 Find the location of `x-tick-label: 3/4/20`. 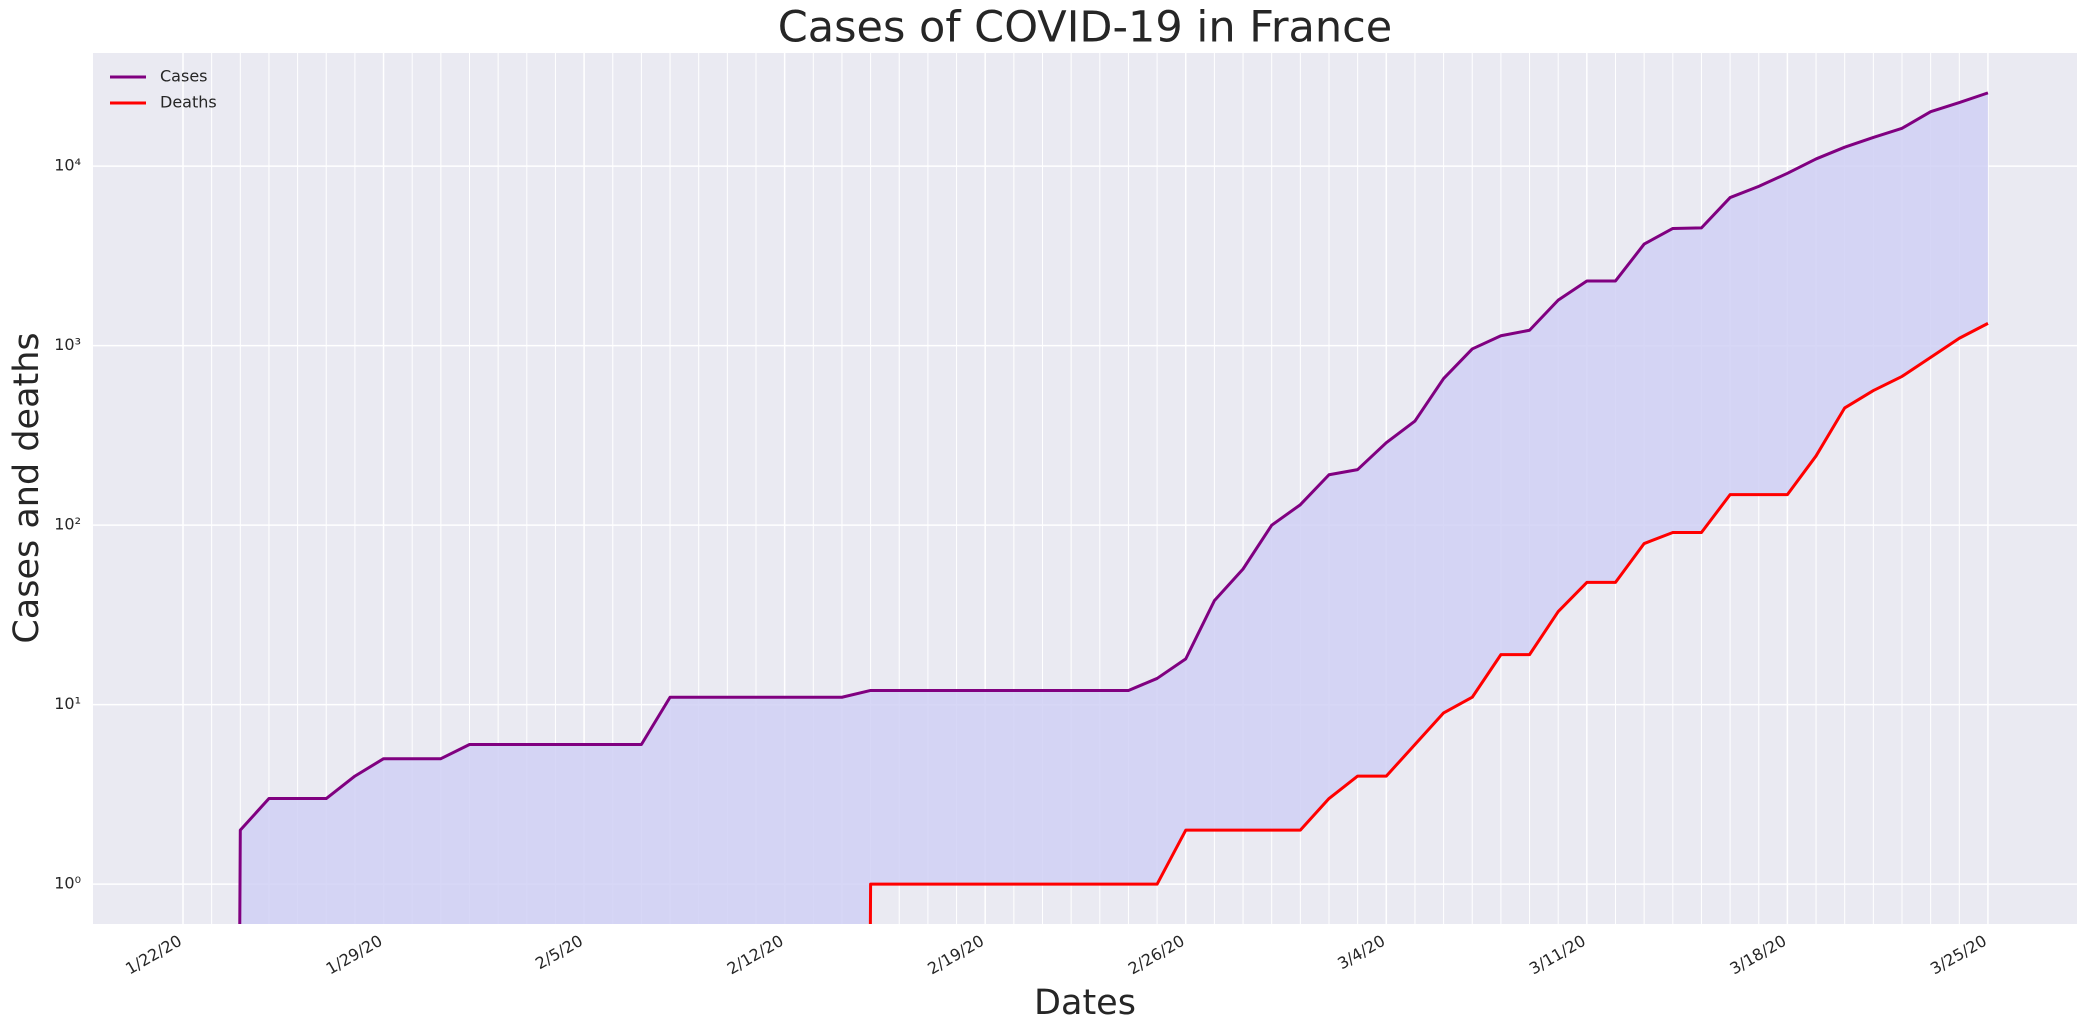

x-tick-label: 3/4/20 is located at coordinates (1361, 952).